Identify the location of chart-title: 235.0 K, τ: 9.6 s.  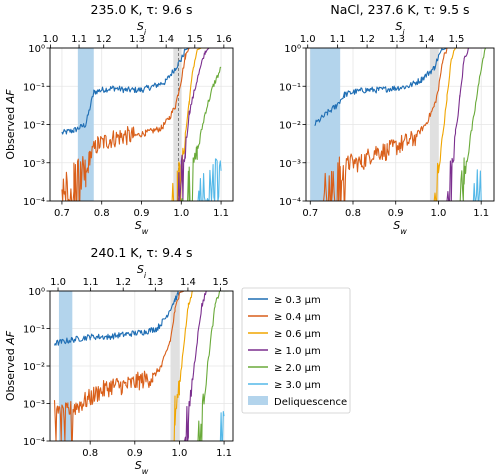
(142, 9).